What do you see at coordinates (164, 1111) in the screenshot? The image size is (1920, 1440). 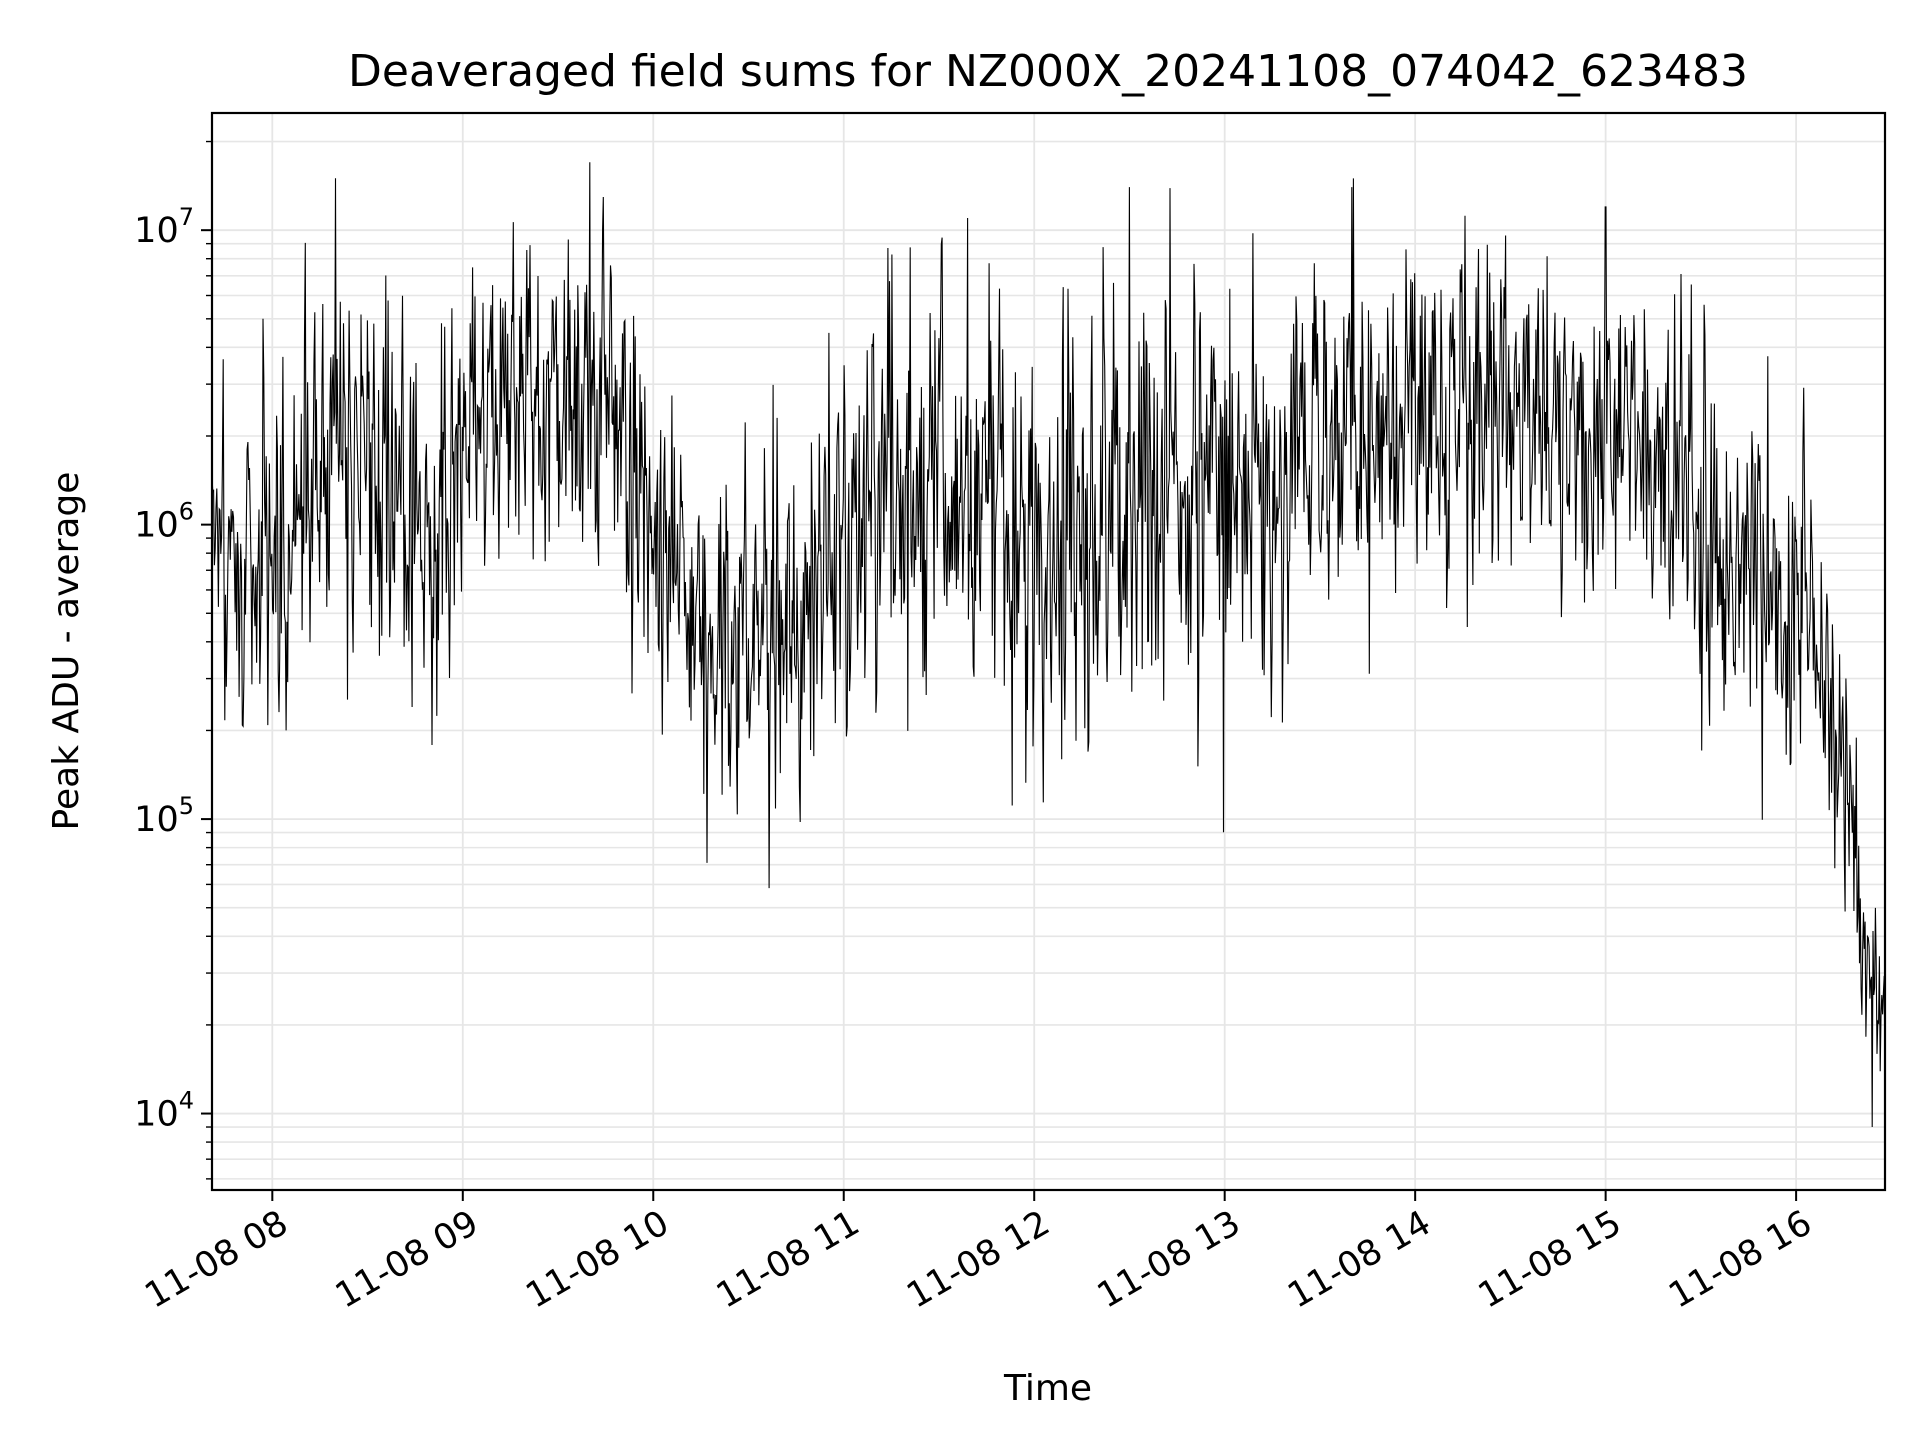 I see `y-tick-label: 10⁴` at bounding box center [164, 1111].